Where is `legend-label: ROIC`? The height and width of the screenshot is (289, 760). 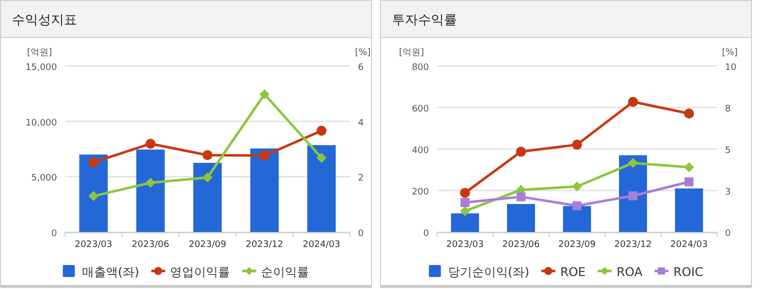 legend-label: ROIC is located at coordinates (688, 272).